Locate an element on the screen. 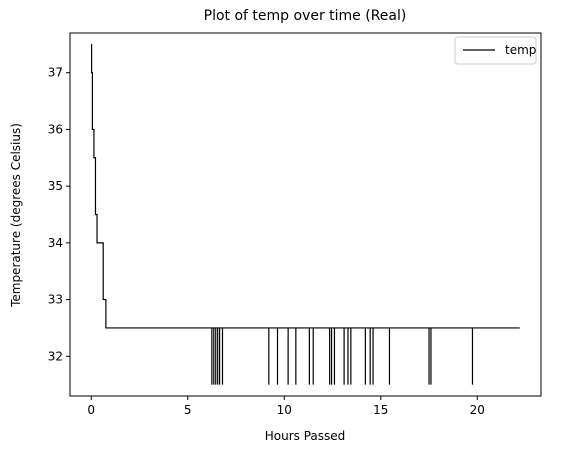 This screenshot has height=453, width=563. y-tick-label: 34 is located at coordinates (55, 243).